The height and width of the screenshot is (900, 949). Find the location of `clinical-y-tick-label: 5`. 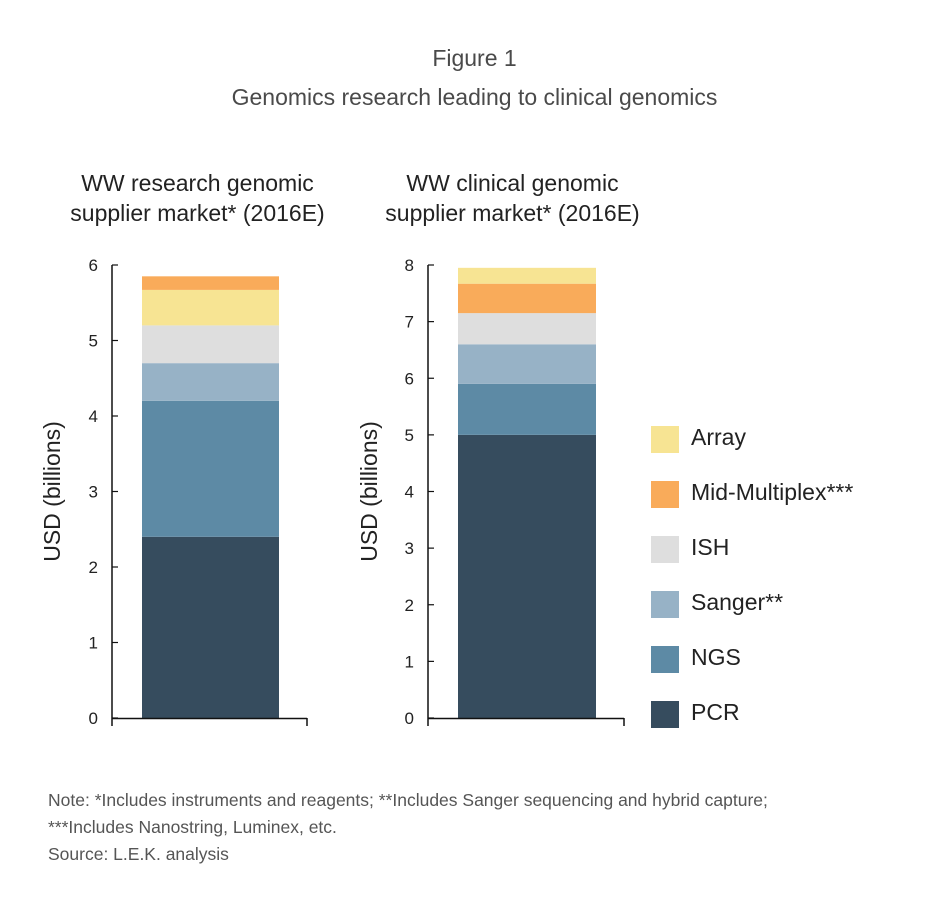

clinical-y-tick-label: 5 is located at coordinates (409, 435).